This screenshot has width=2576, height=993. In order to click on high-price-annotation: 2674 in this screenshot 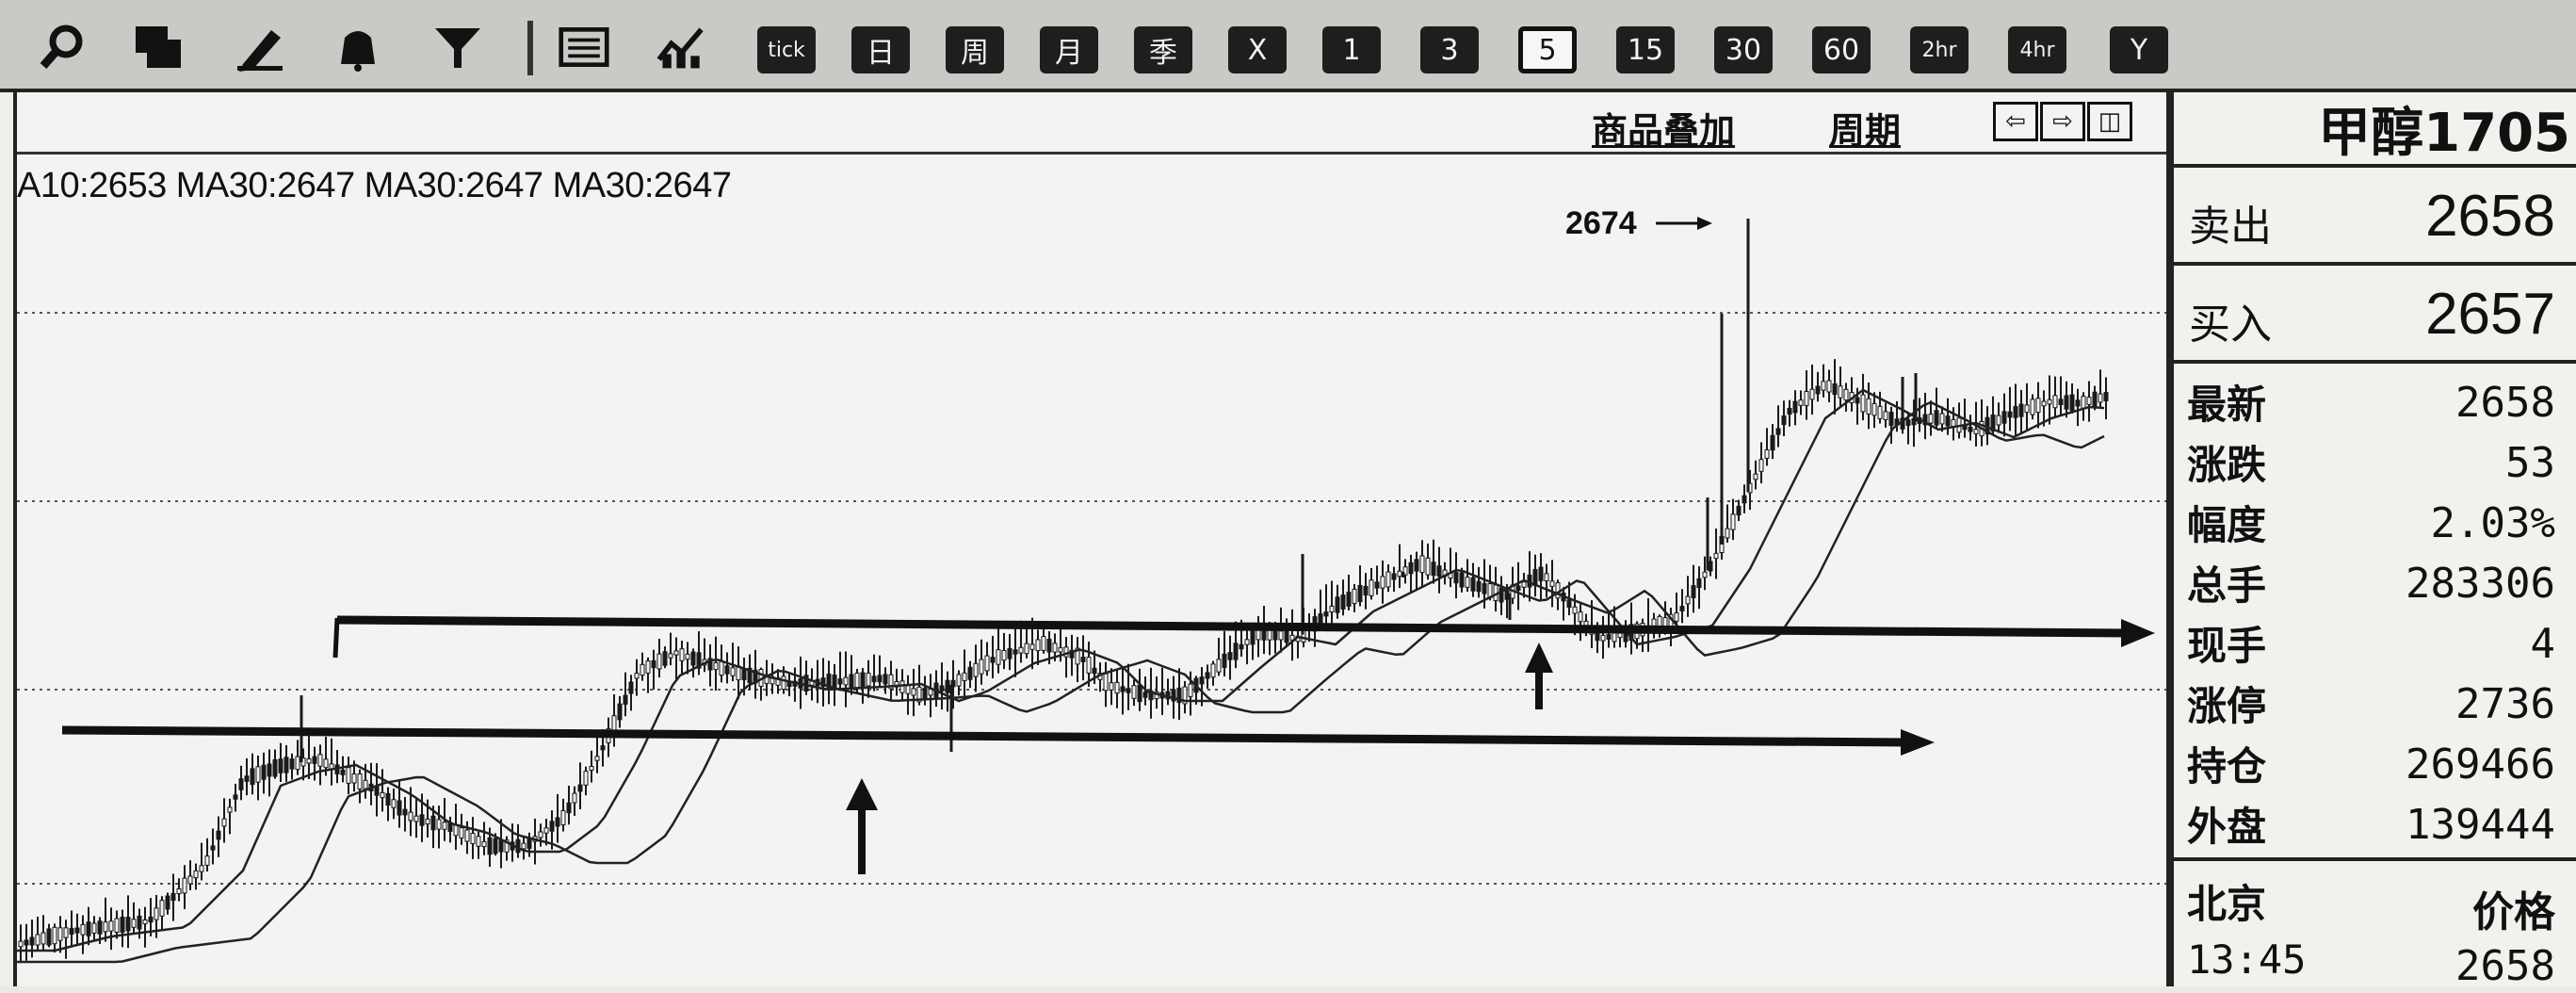, I will do `click(1601, 223)`.